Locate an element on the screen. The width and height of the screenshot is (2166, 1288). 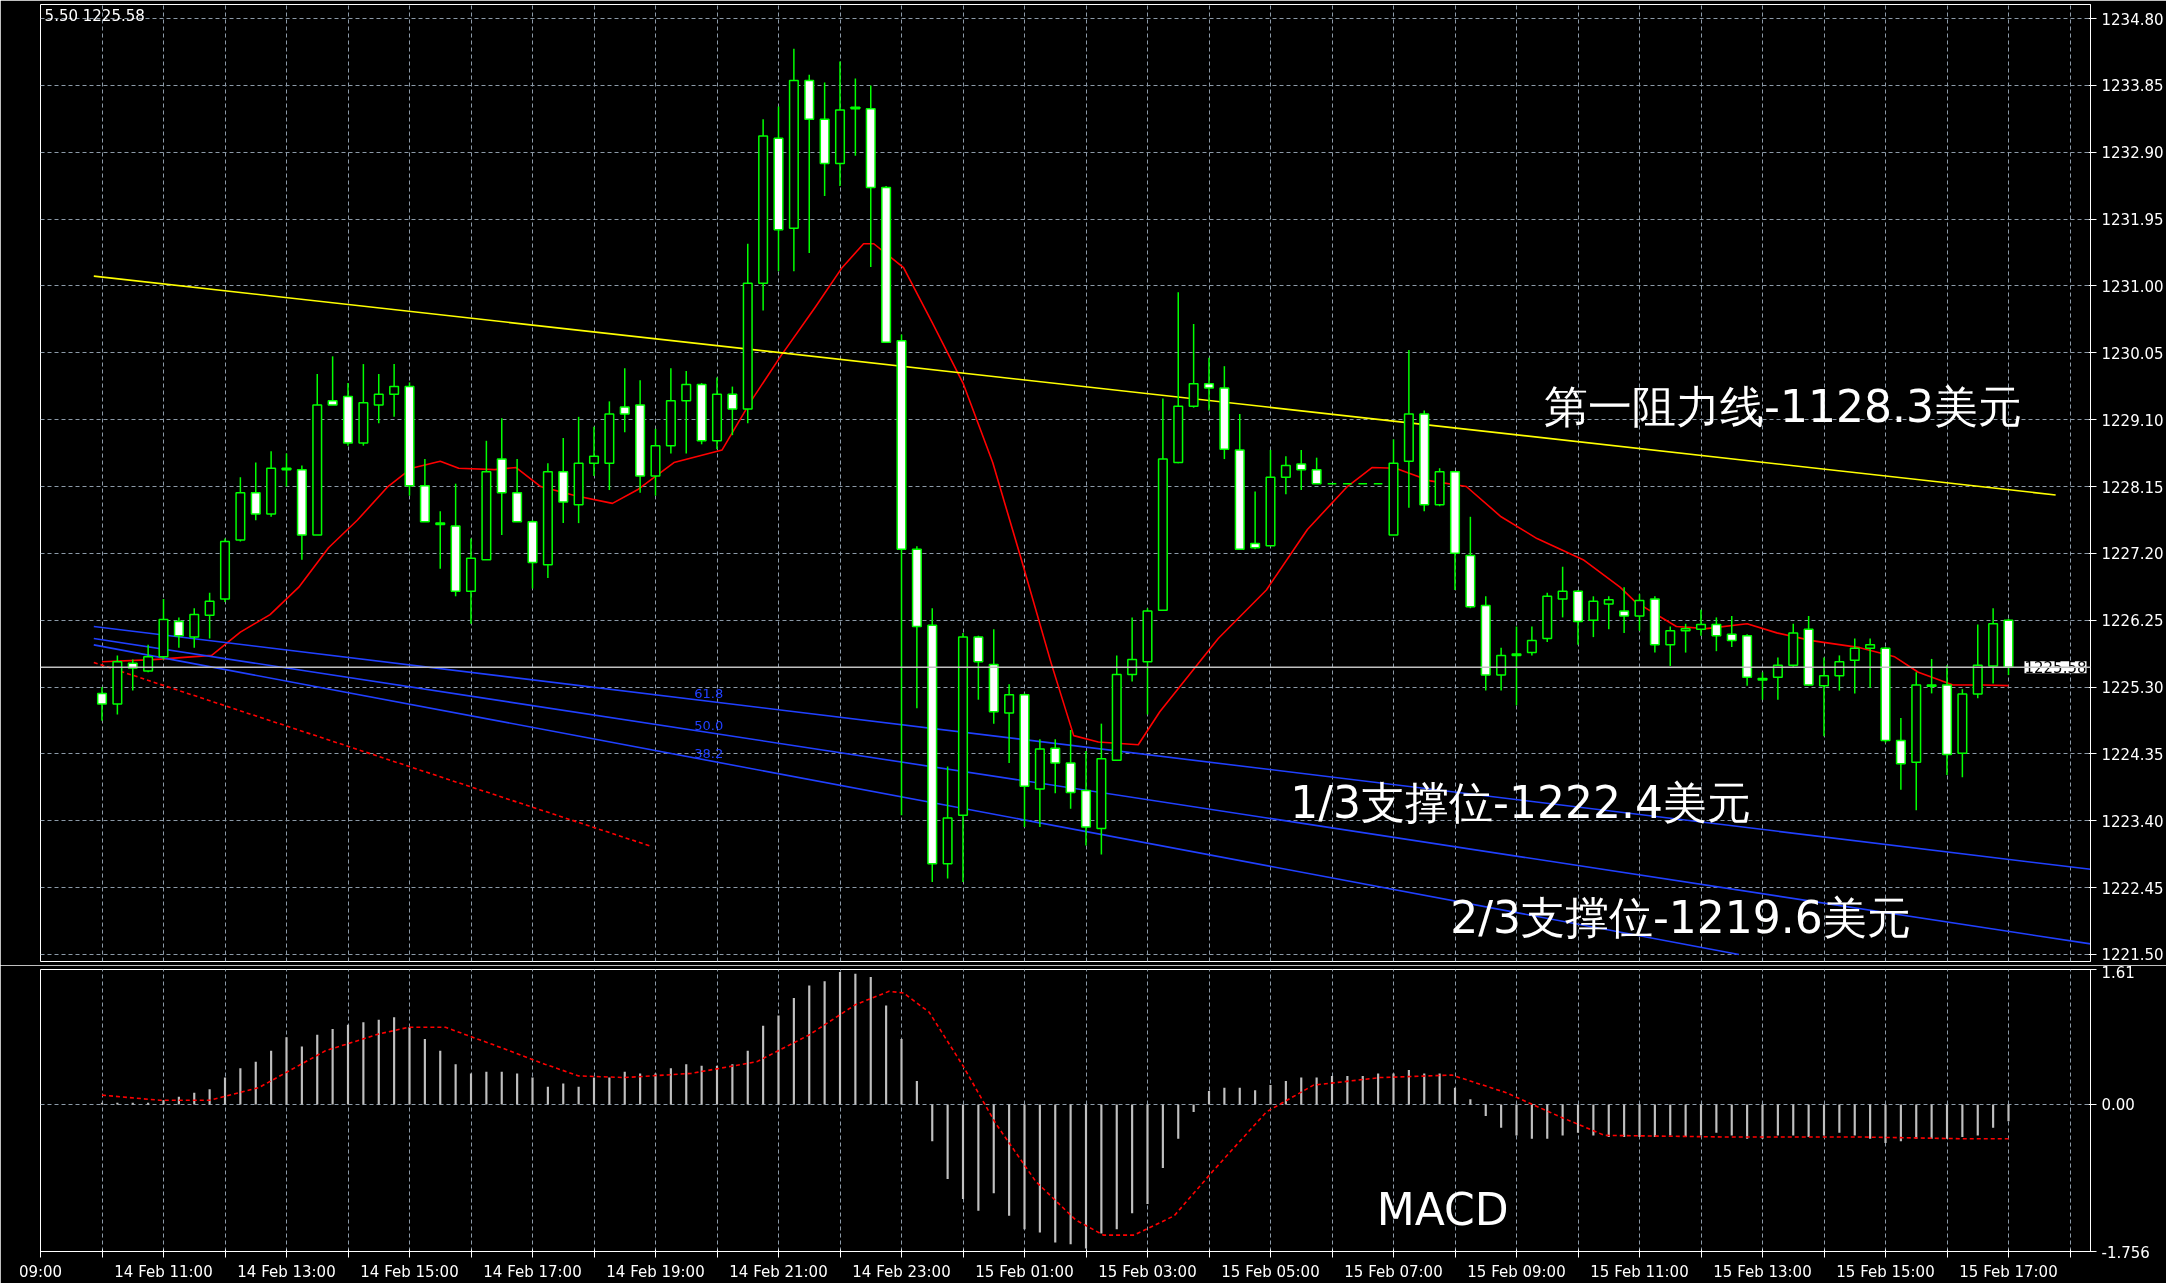
x-tick-label: 15 Feb 05:00 is located at coordinates (1270, 1271).